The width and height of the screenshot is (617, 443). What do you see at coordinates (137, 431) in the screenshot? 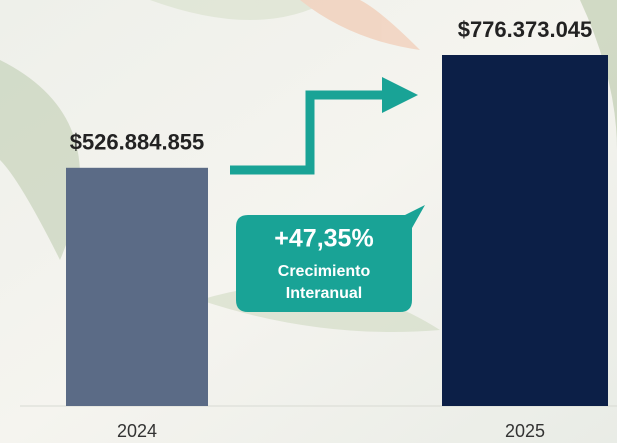
I see `x-tick-label: 2024` at bounding box center [137, 431].